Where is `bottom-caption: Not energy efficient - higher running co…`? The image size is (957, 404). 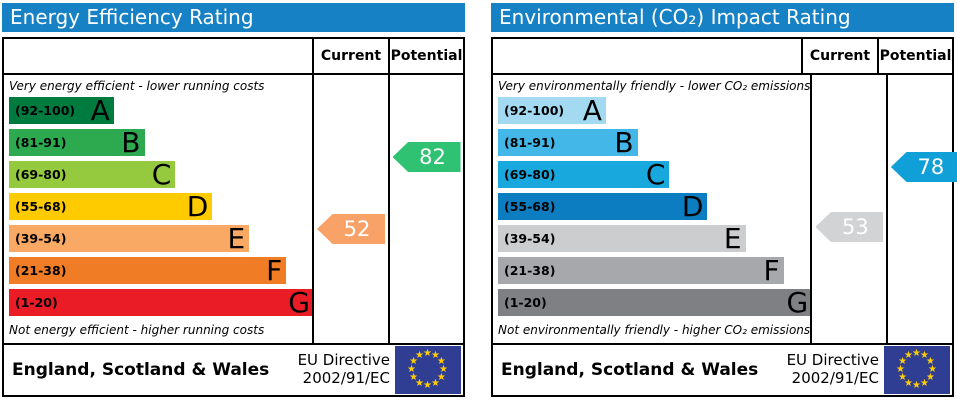 bottom-caption: Not energy efficient - higher running co… is located at coordinates (137, 330).